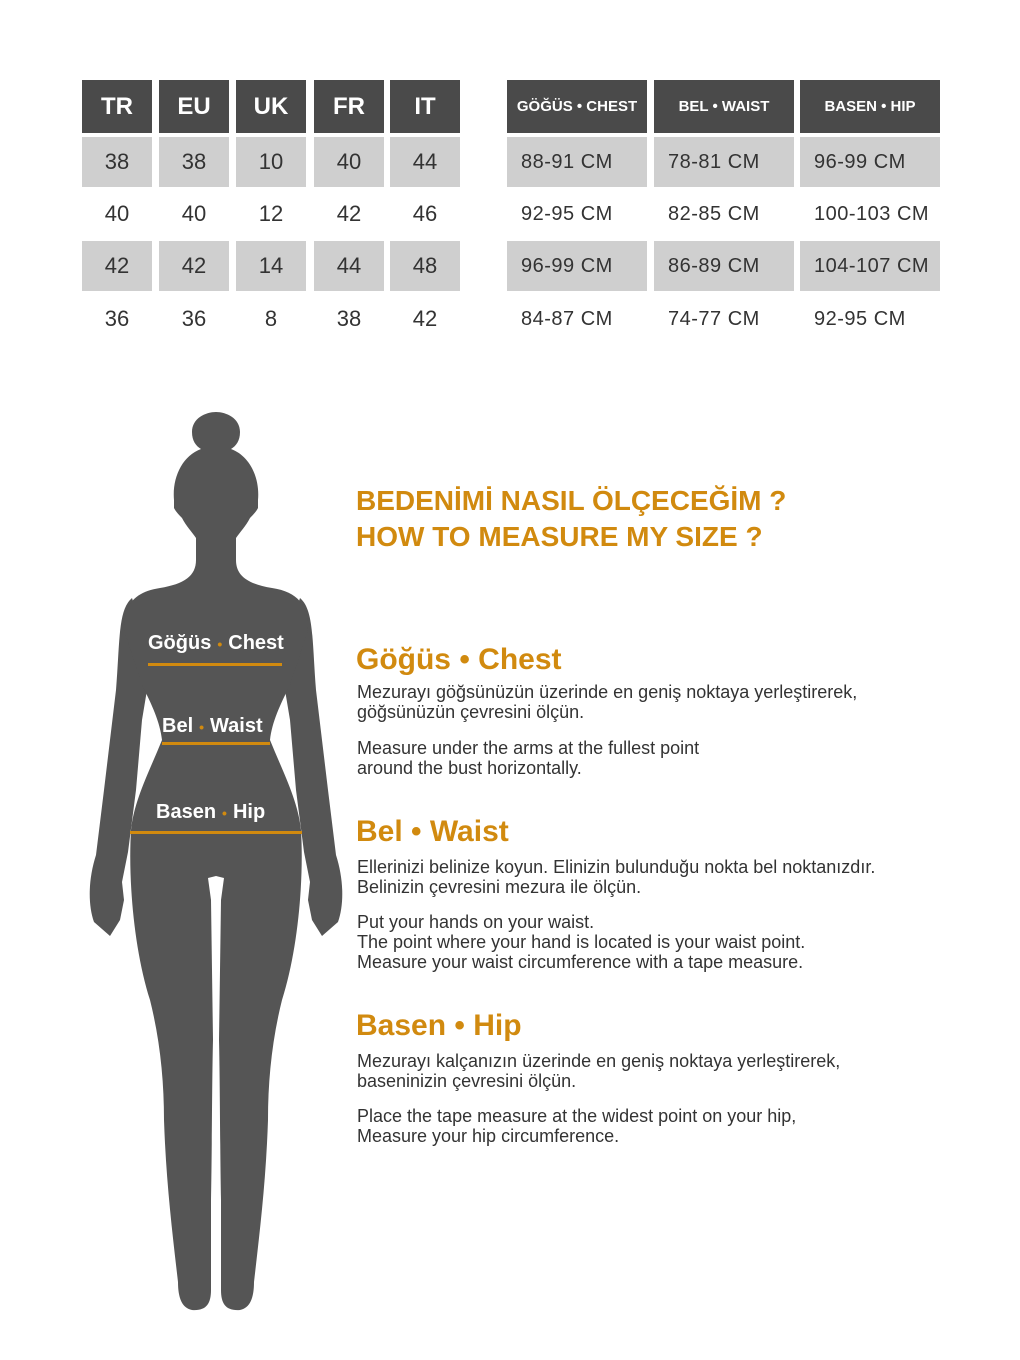 This screenshot has width=1020, height=1360. I want to click on figure-label-chest: Göğüs • Chest, so click(216, 643).